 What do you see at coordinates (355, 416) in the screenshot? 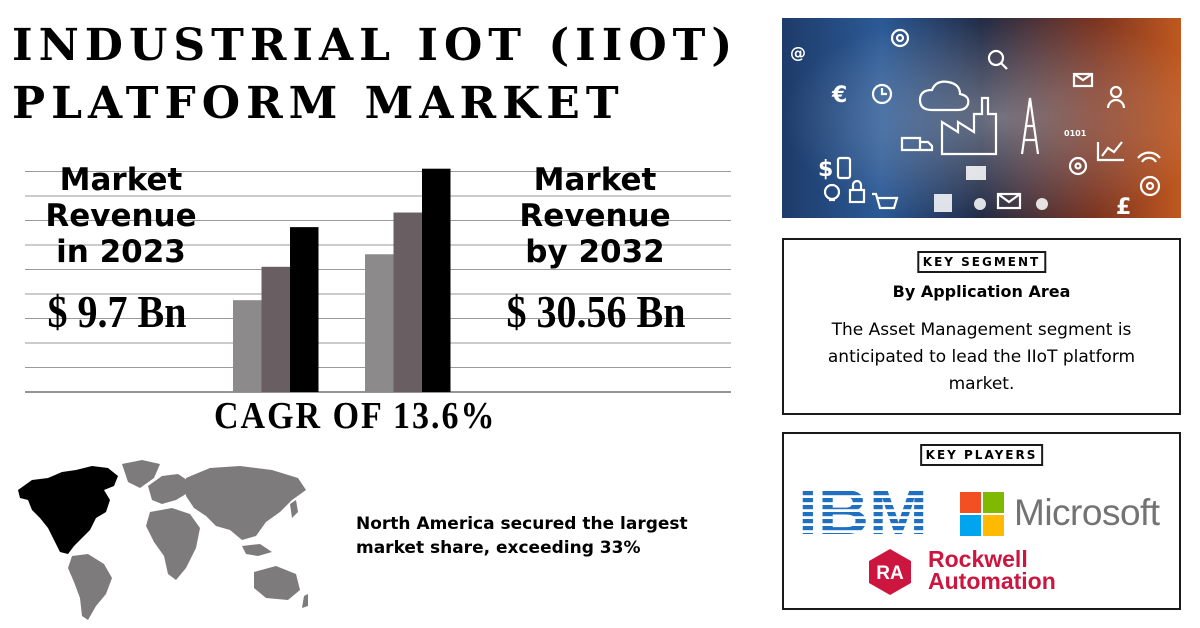
I see `cagr-label: CAGR OF 13.6%` at bounding box center [355, 416].